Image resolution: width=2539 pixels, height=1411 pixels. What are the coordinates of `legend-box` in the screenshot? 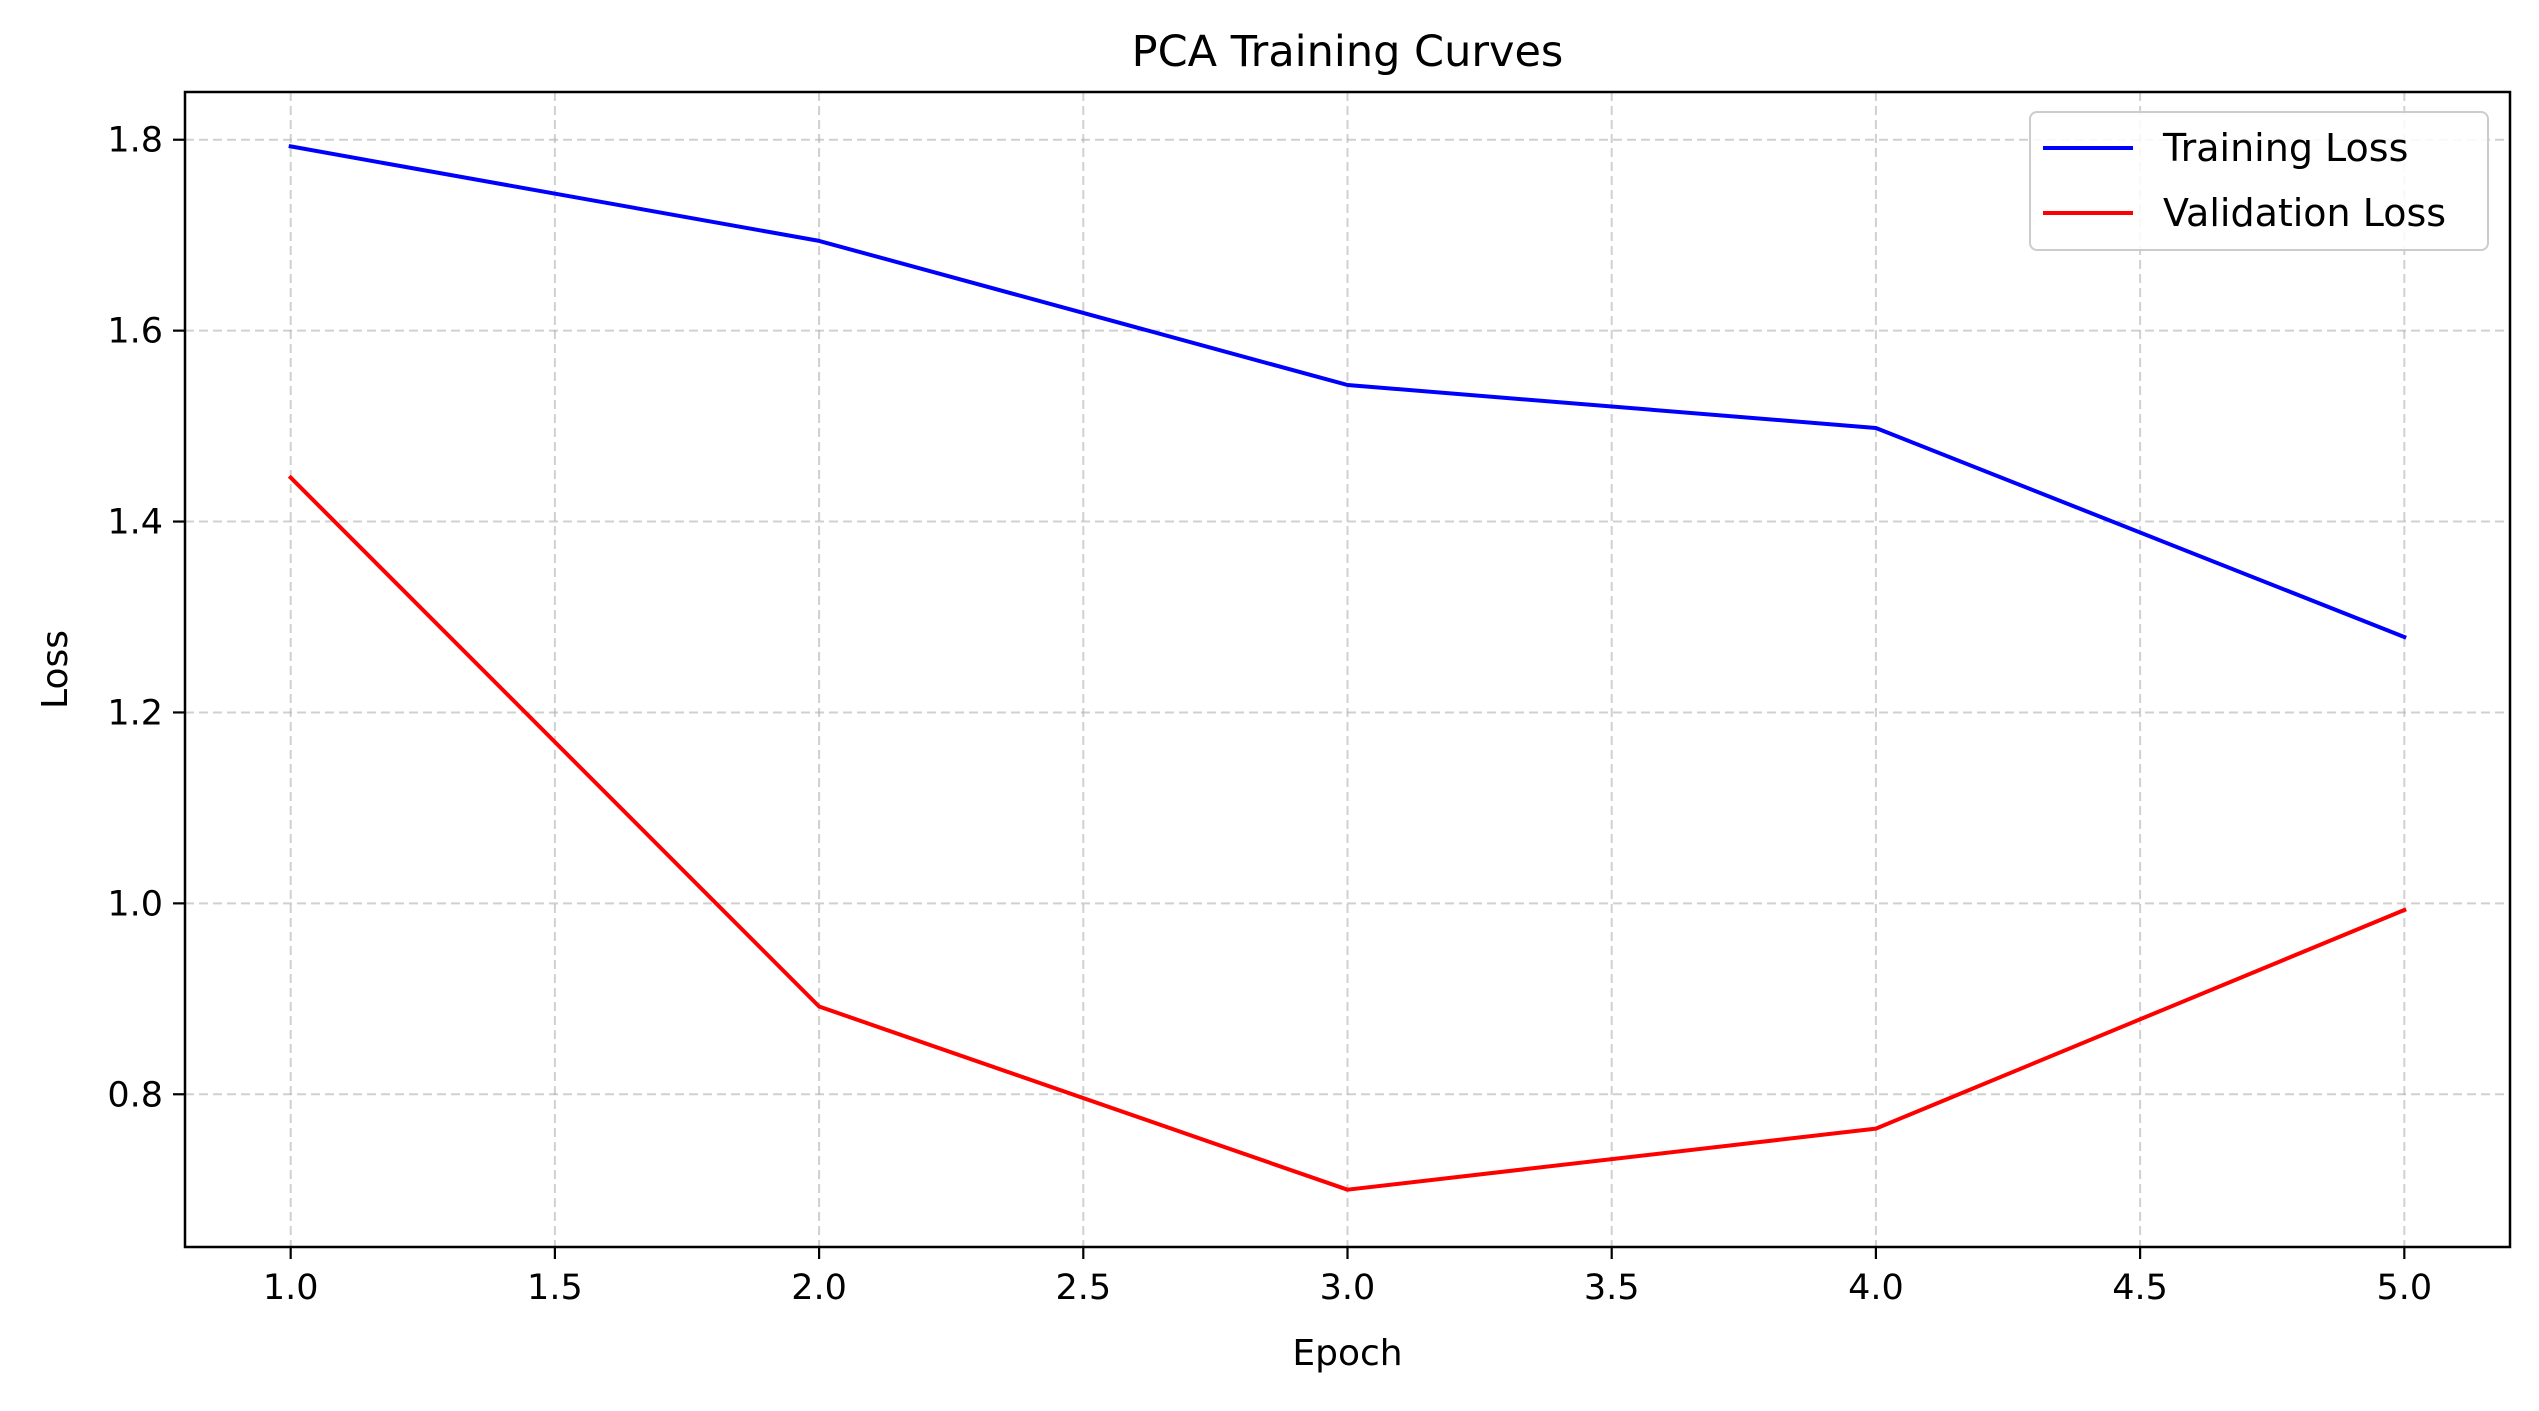 It's located at (2259, 181).